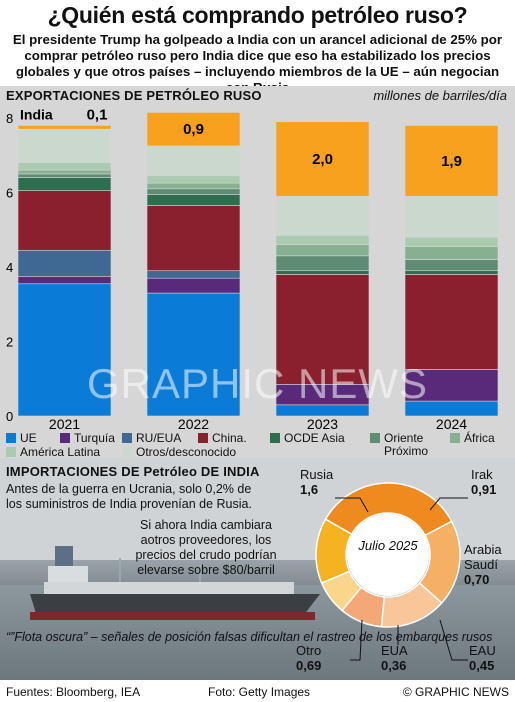 The height and width of the screenshot is (702, 515). What do you see at coordinates (482, 658) in the screenshot?
I see `slice-label-eau: EAU 0,45` at bounding box center [482, 658].